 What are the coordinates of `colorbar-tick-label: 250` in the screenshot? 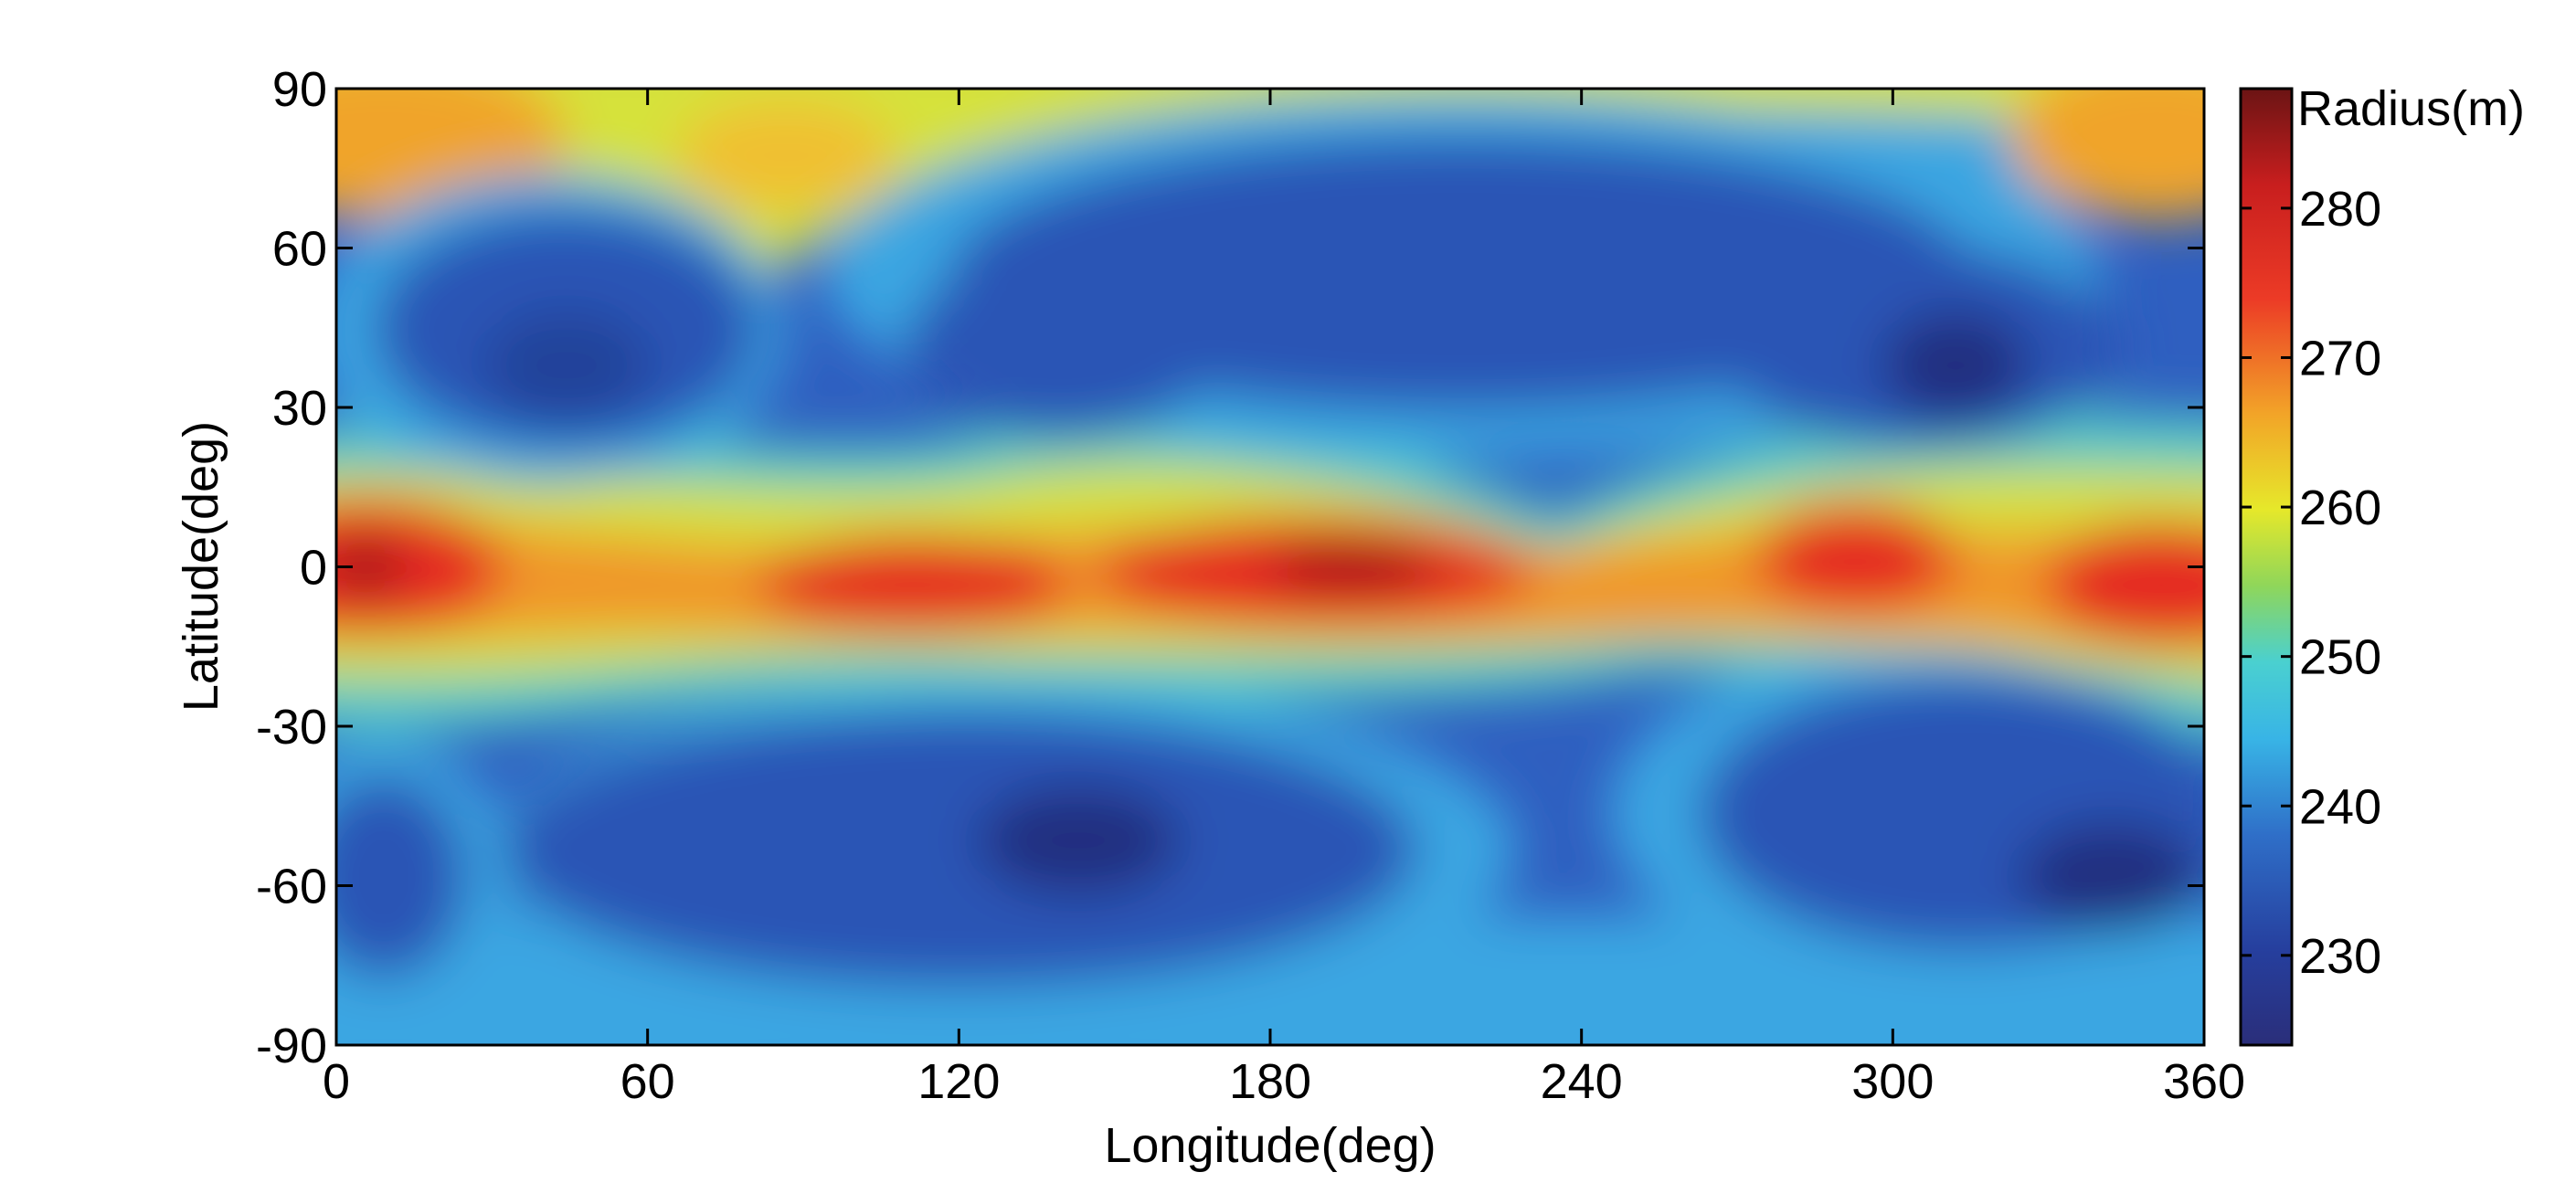 It's located at (2340, 657).